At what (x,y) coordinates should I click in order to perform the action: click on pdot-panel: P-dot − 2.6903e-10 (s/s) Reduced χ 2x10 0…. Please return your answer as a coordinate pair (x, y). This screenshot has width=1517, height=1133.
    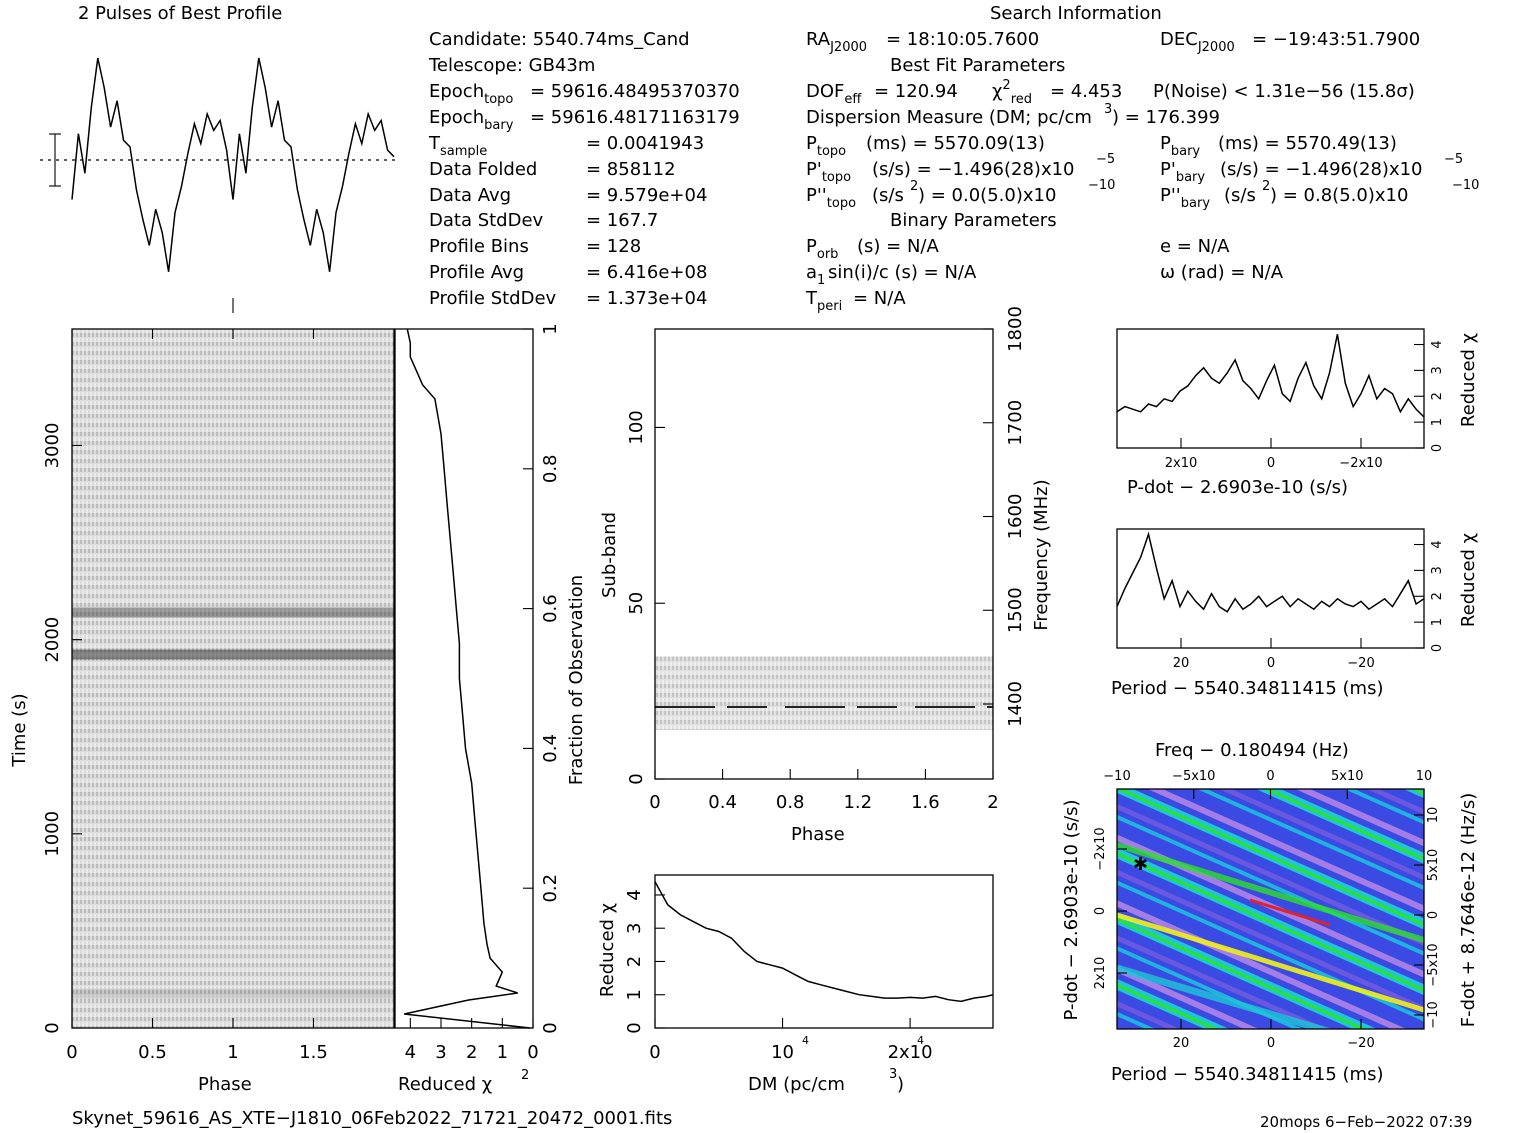
    Looking at the image, I should click on (1297, 413).